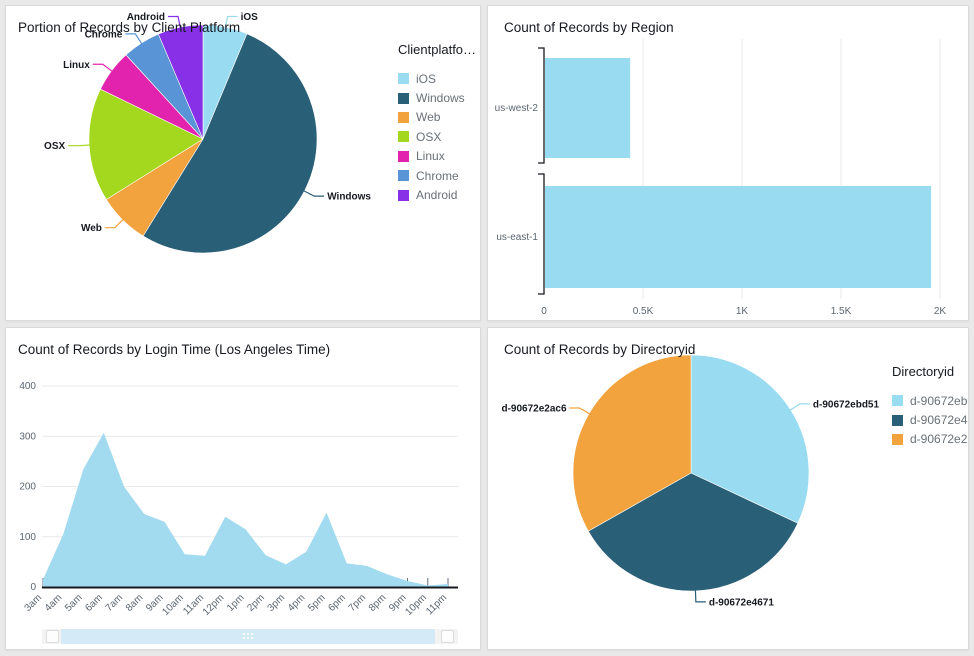 Image resolution: width=974 pixels, height=656 pixels. What do you see at coordinates (146, 17) in the screenshot?
I see `pie-slice-label: Android` at bounding box center [146, 17].